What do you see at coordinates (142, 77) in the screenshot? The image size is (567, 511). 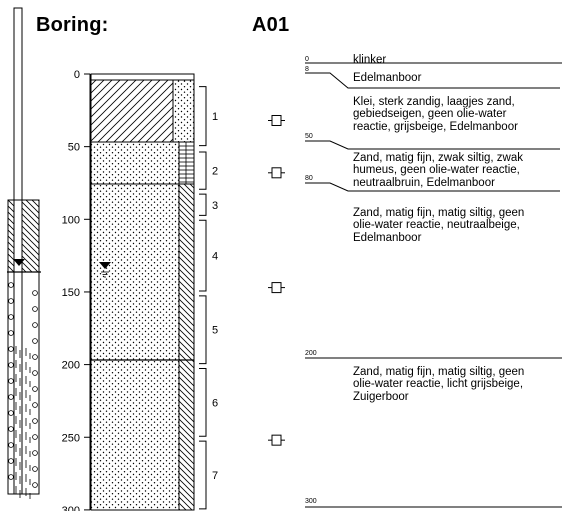 I see `layer-klinker` at bounding box center [142, 77].